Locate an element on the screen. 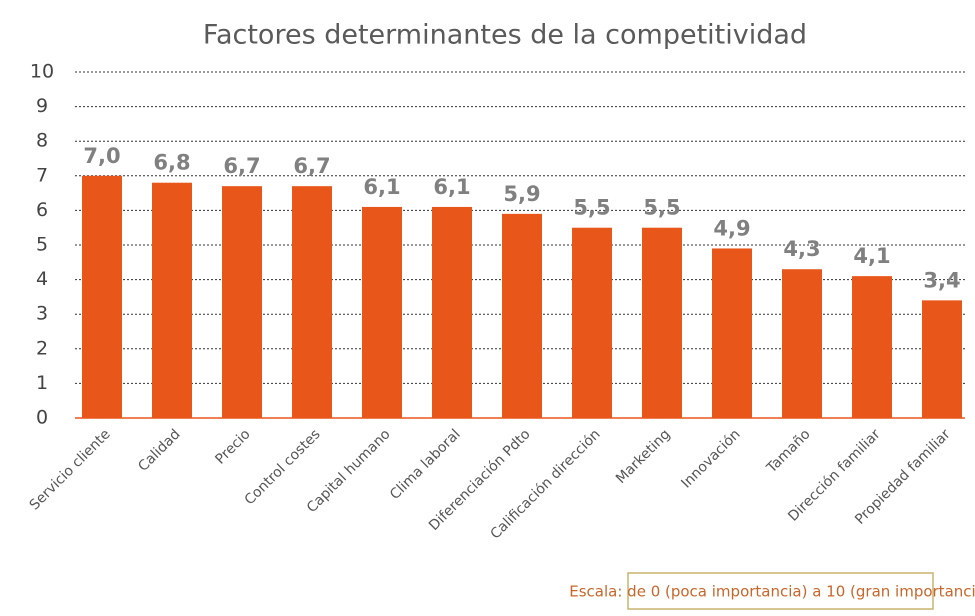 The height and width of the screenshot is (616, 975). y-tick-label: 0 is located at coordinates (42, 418).